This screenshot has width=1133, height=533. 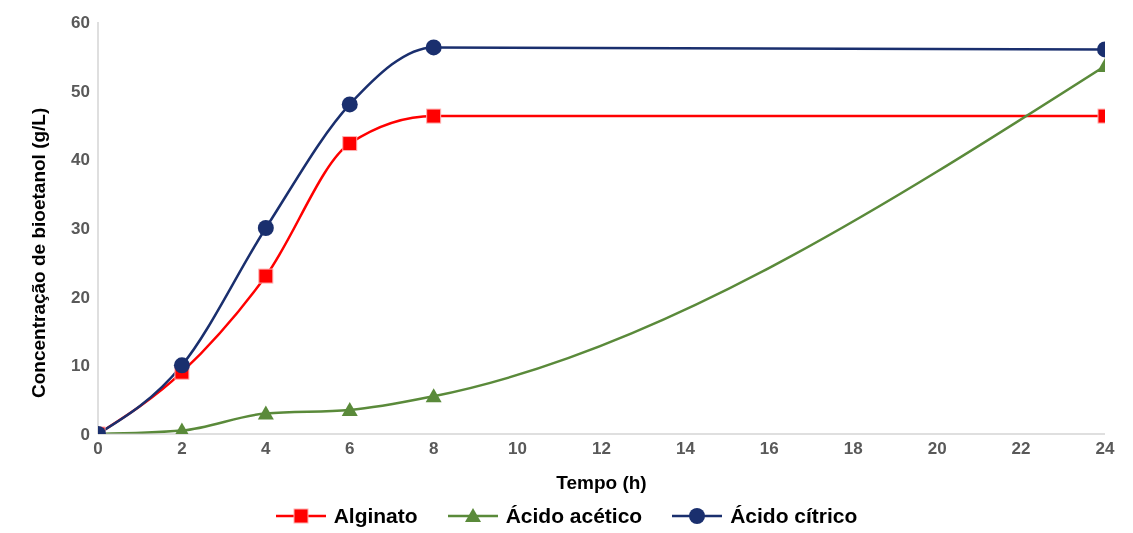 I want to click on x-tick-label: 6, so click(x=350, y=449).